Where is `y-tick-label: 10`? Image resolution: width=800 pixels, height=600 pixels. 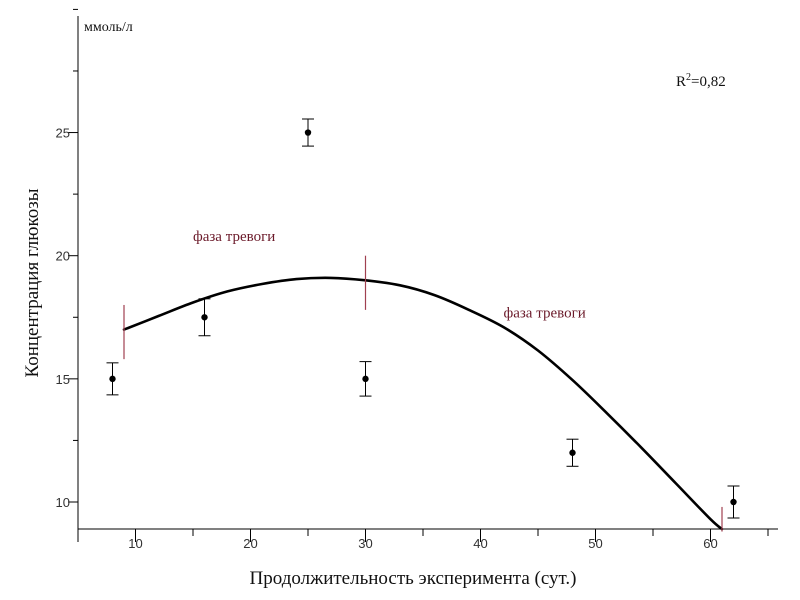
y-tick-label: 10 is located at coordinates (63, 502).